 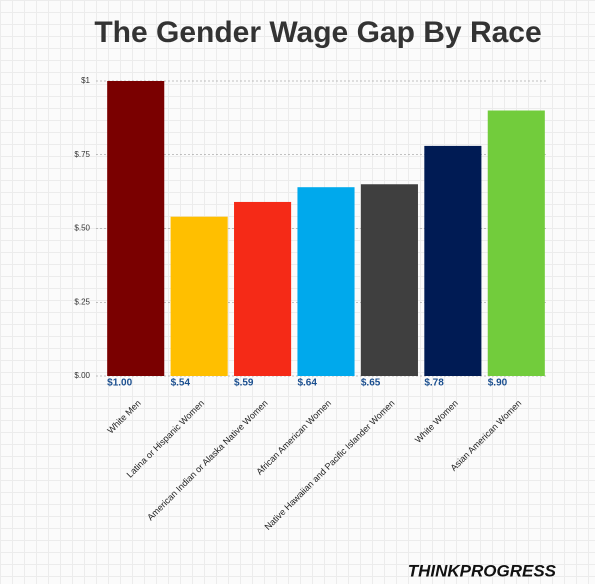 What do you see at coordinates (317, 32) in the screenshot?
I see `chart-title: The Gender Wage Gap By Race` at bounding box center [317, 32].